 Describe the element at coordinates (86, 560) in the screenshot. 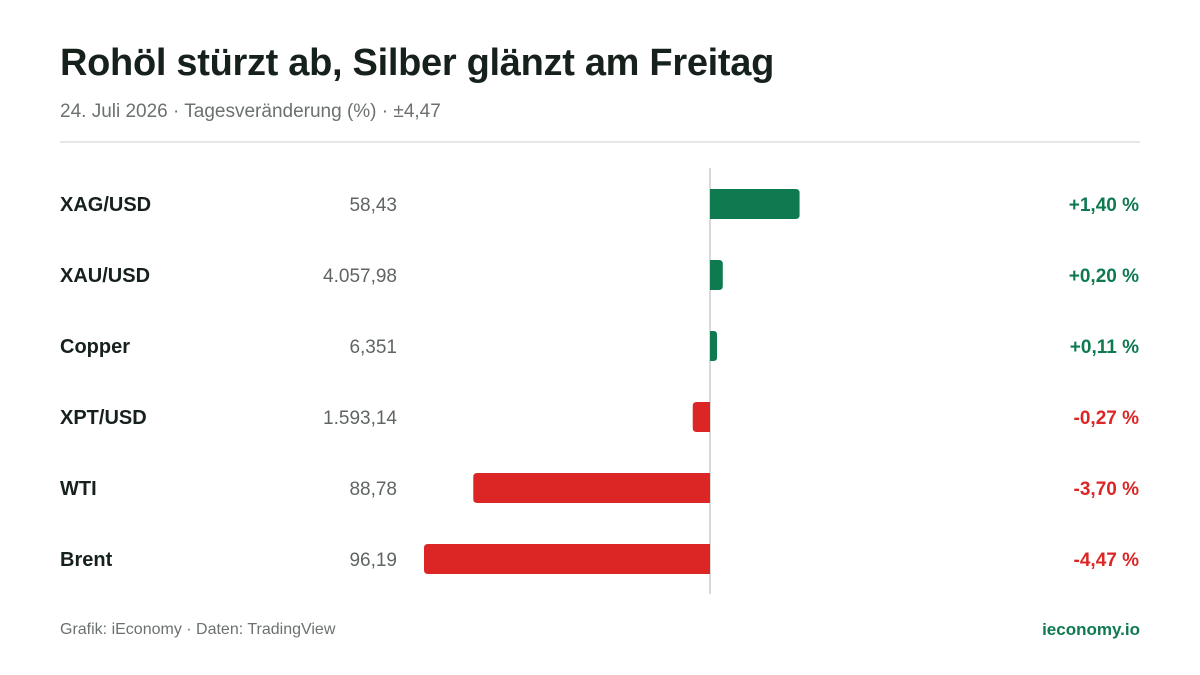

I see `category-label: Brent` at that location.